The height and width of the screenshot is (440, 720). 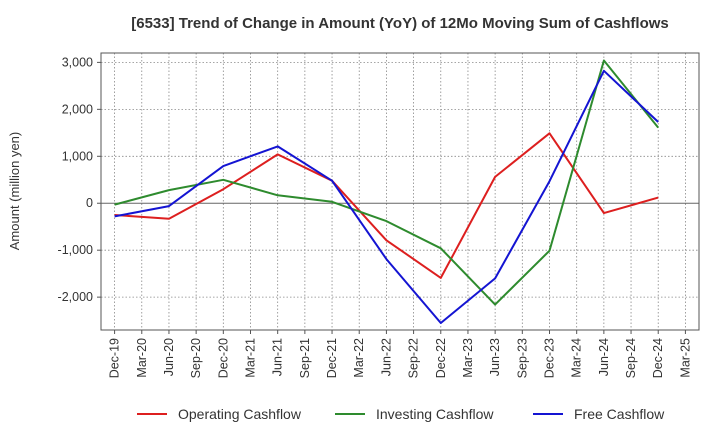 What do you see at coordinates (169, 357) in the screenshot?
I see `x-tick-label: Jun-20` at bounding box center [169, 357].